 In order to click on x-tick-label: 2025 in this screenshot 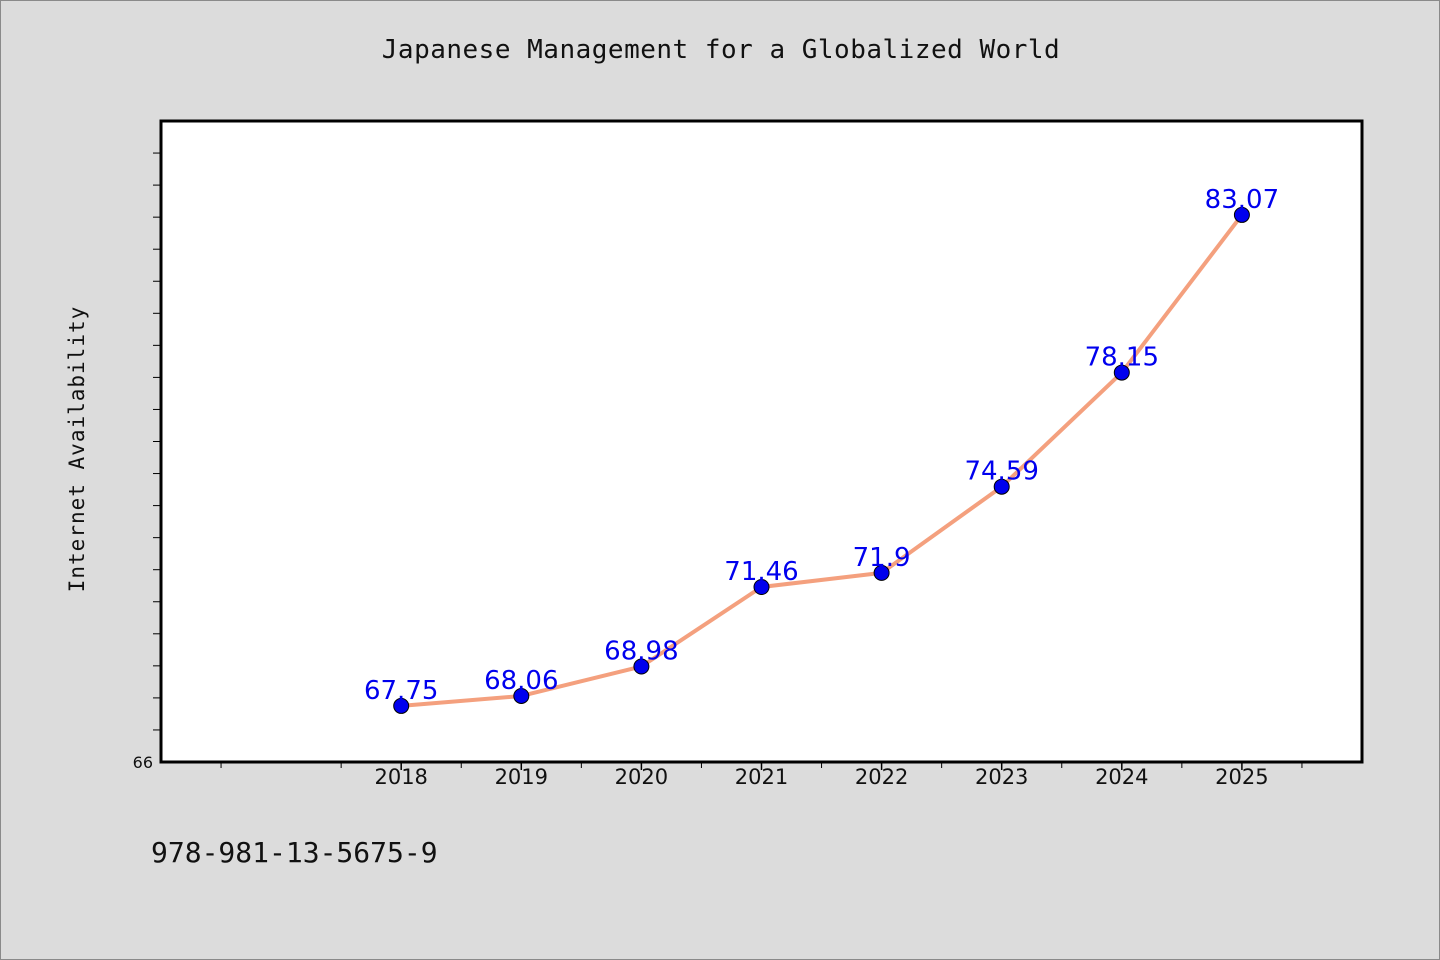, I will do `click(1241, 777)`.